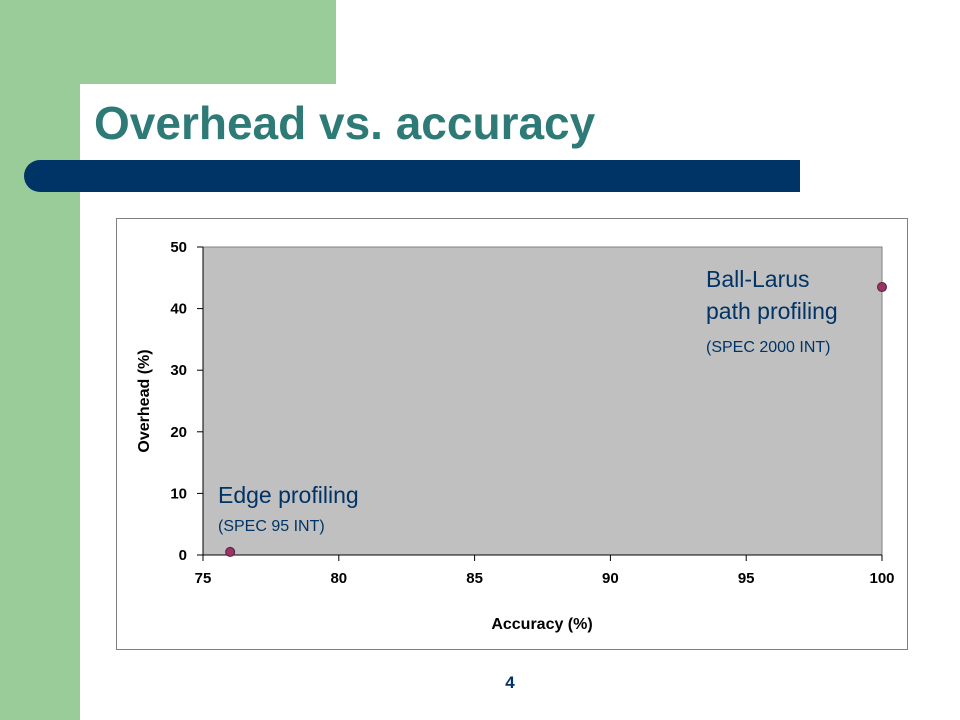 The height and width of the screenshot is (720, 960). What do you see at coordinates (178, 247) in the screenshot?
I see `y-tick-label: 50` at bounding box center [178, 247].